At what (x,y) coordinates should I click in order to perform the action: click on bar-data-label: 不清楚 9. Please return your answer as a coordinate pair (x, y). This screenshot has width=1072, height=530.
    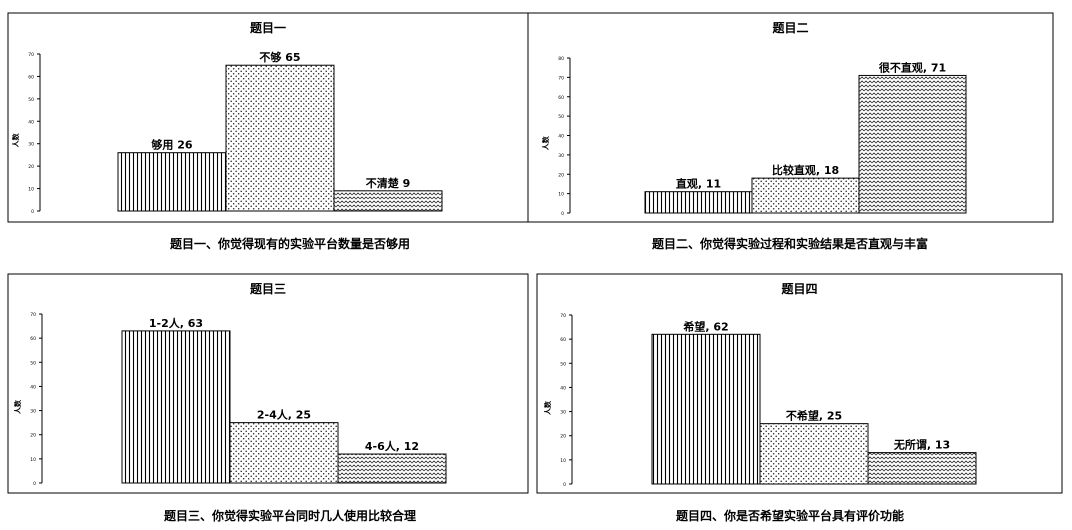
    Looking at the image, I should click on (388, 183).